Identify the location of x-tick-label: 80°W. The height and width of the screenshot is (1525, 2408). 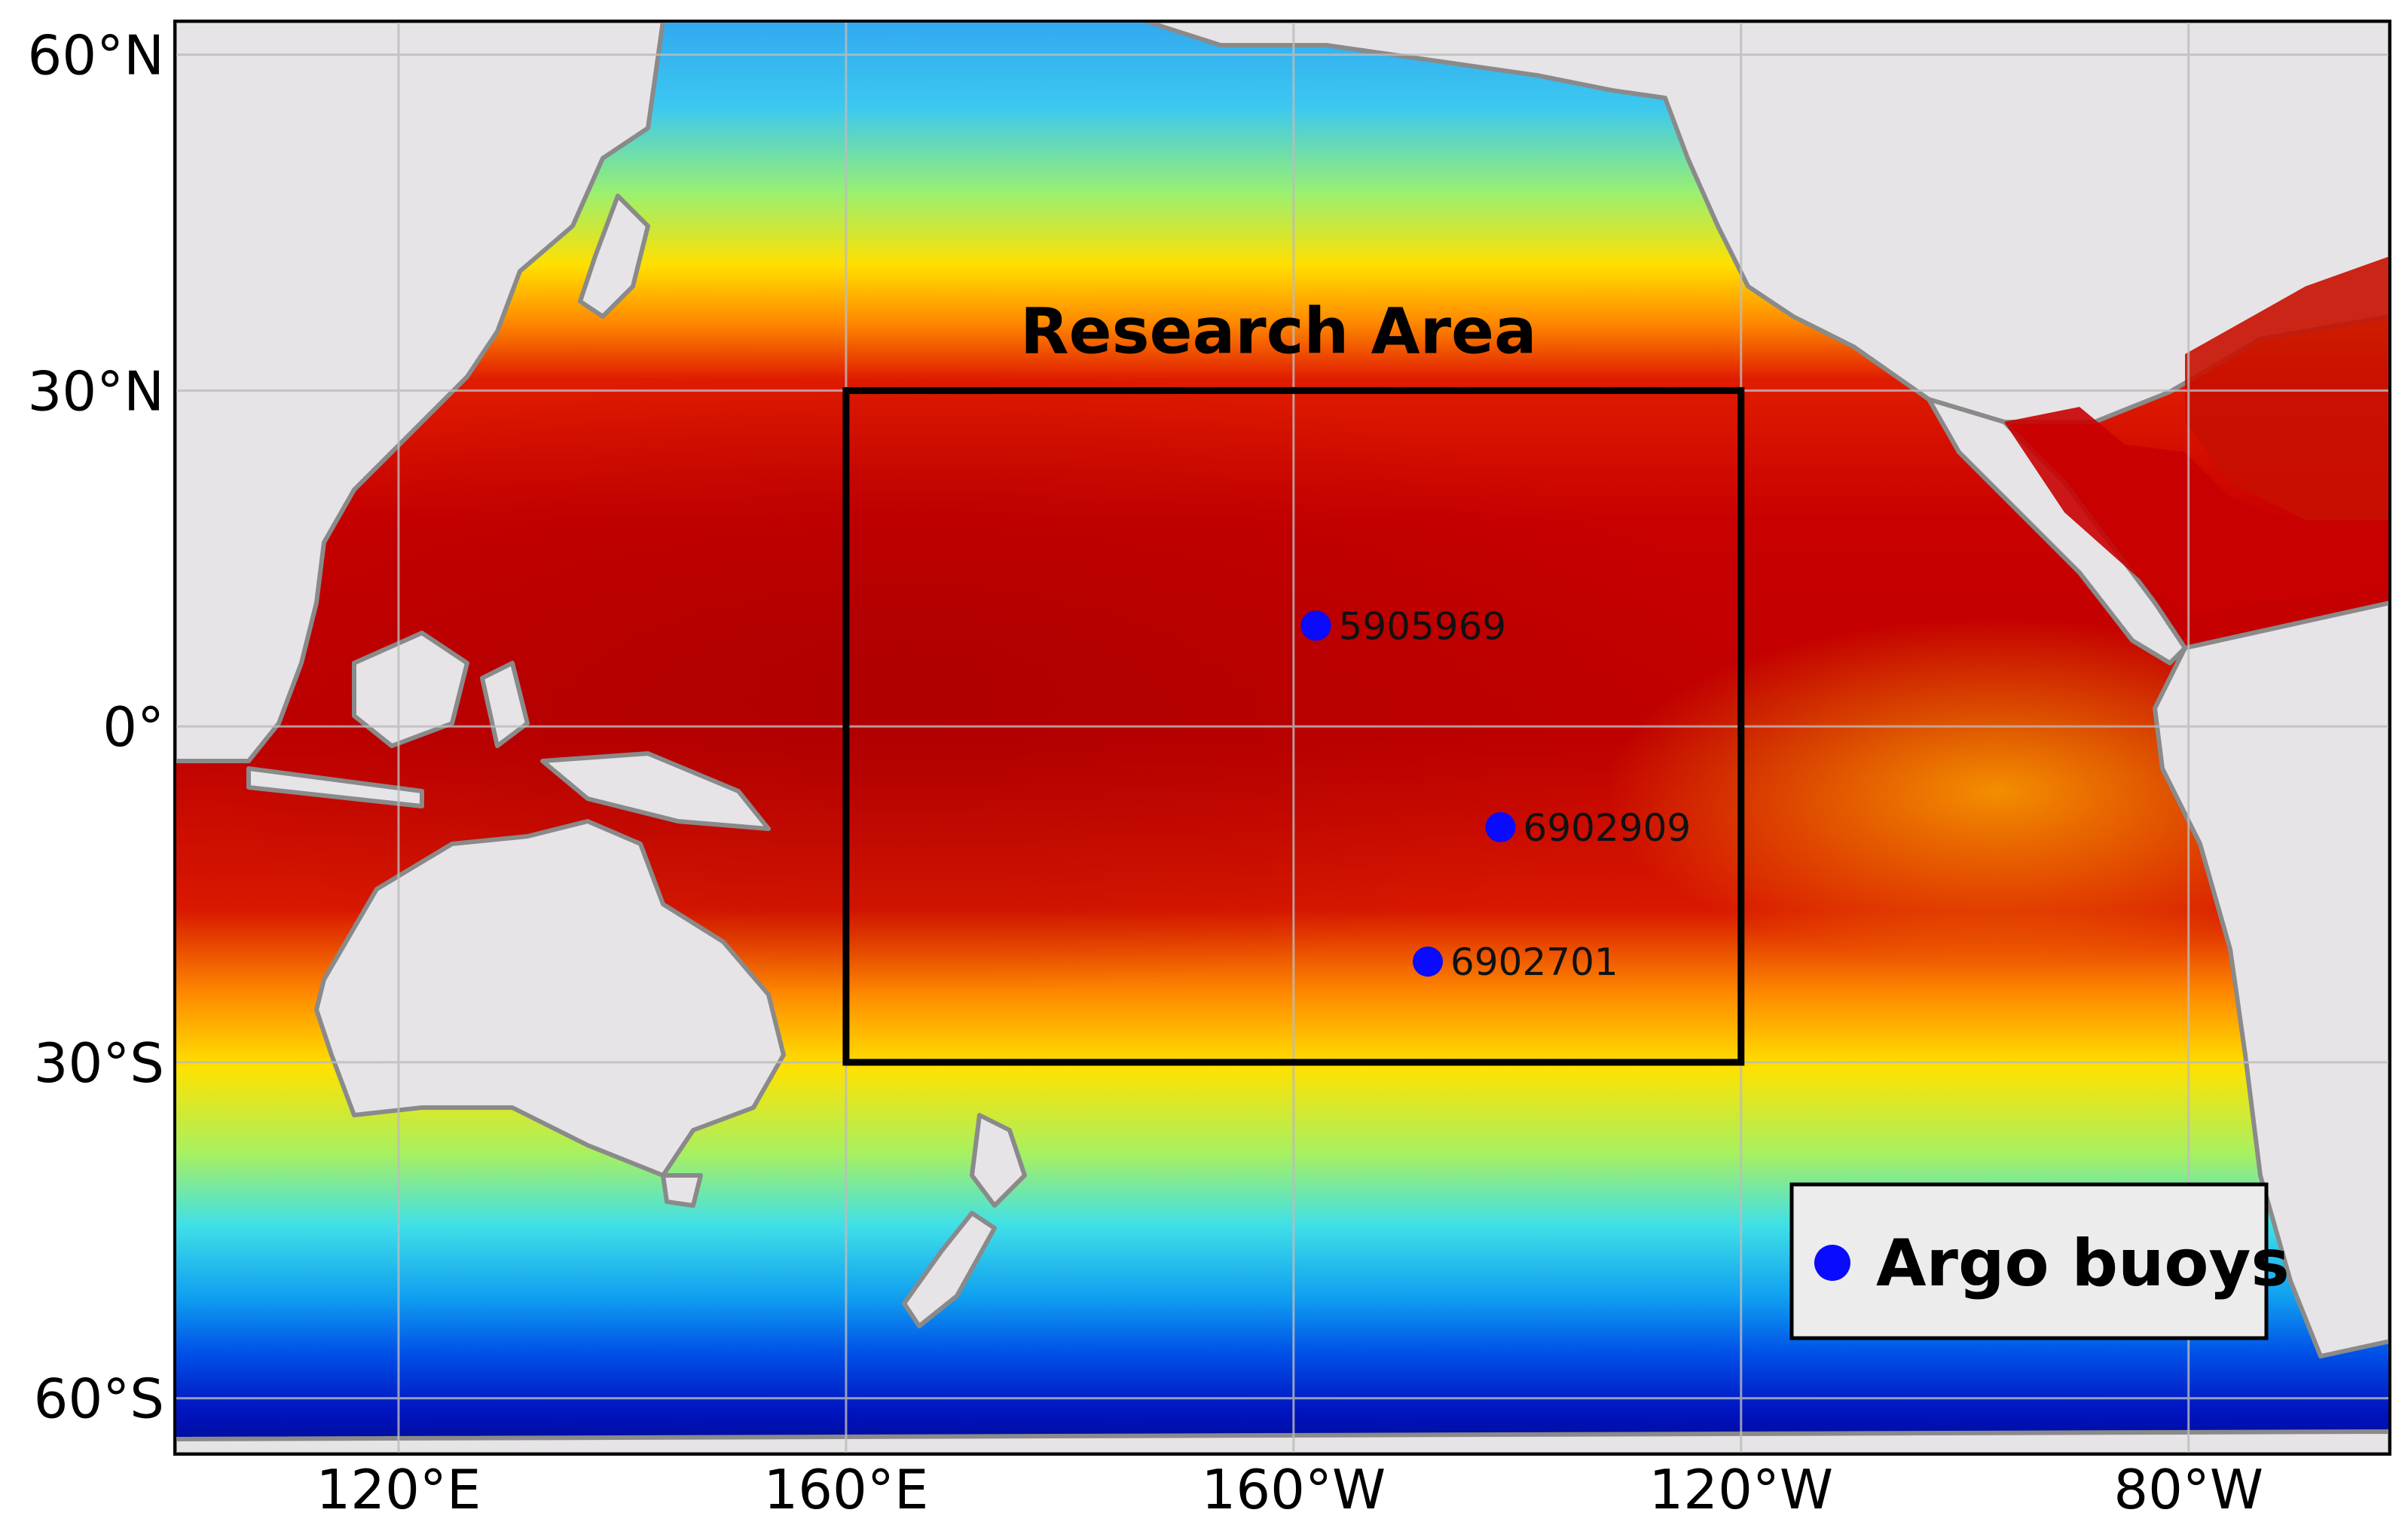
(2188, 1490).